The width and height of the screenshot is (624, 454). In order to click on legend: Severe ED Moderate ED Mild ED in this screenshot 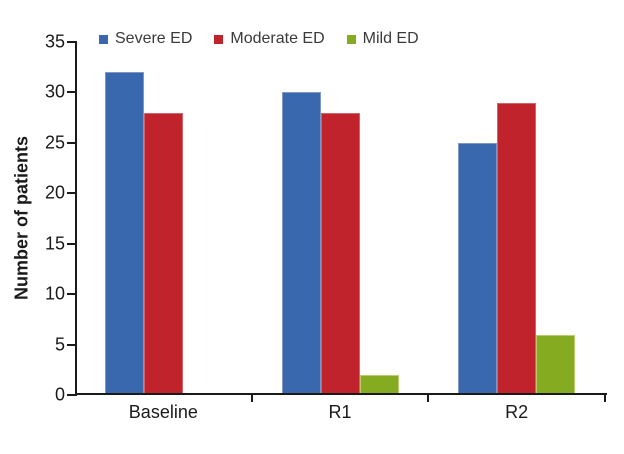, I will do `click(259, 39)`.